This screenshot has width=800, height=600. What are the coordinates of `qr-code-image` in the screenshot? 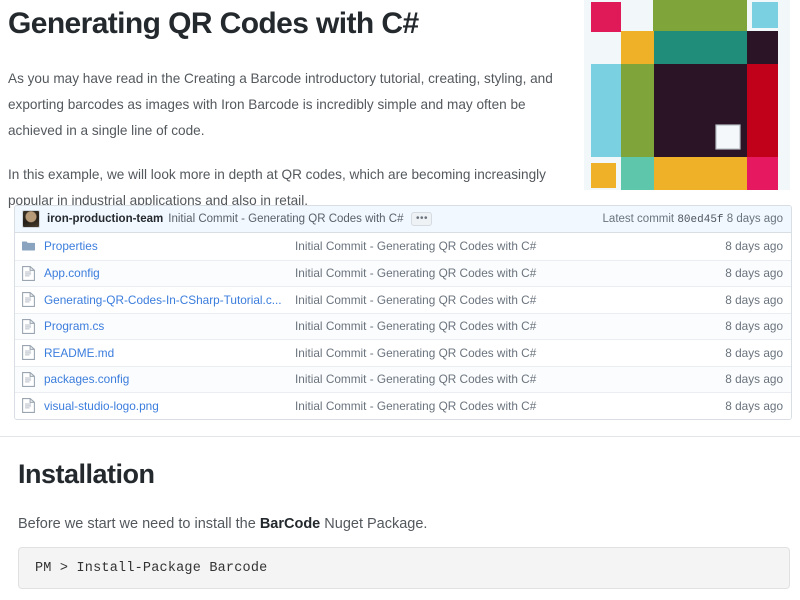 It's located at (688, 97).